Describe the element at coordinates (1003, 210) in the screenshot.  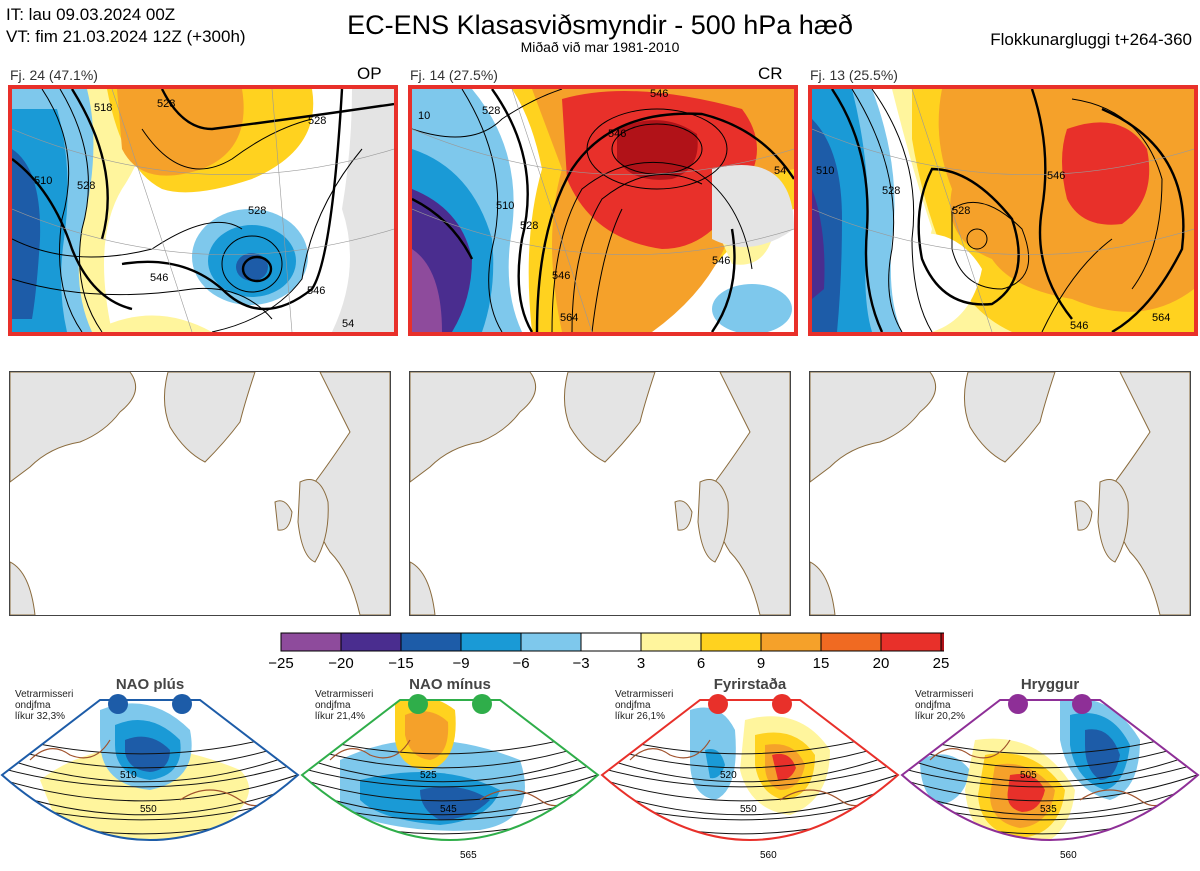
I see `cluster-3-map: 510 528 546 528 546 564` at that location.